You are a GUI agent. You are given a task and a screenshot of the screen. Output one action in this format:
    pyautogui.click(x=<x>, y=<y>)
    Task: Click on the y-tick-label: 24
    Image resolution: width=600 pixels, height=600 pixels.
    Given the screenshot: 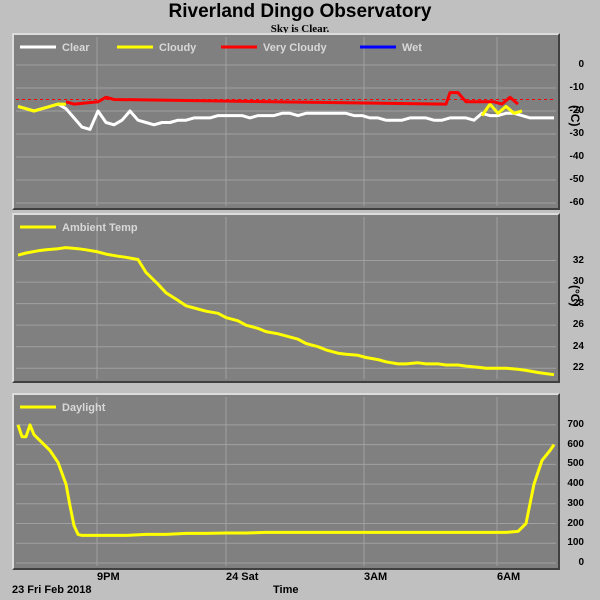 What is the action you would take?
    pyautogui.click(x=578, y=346)
    